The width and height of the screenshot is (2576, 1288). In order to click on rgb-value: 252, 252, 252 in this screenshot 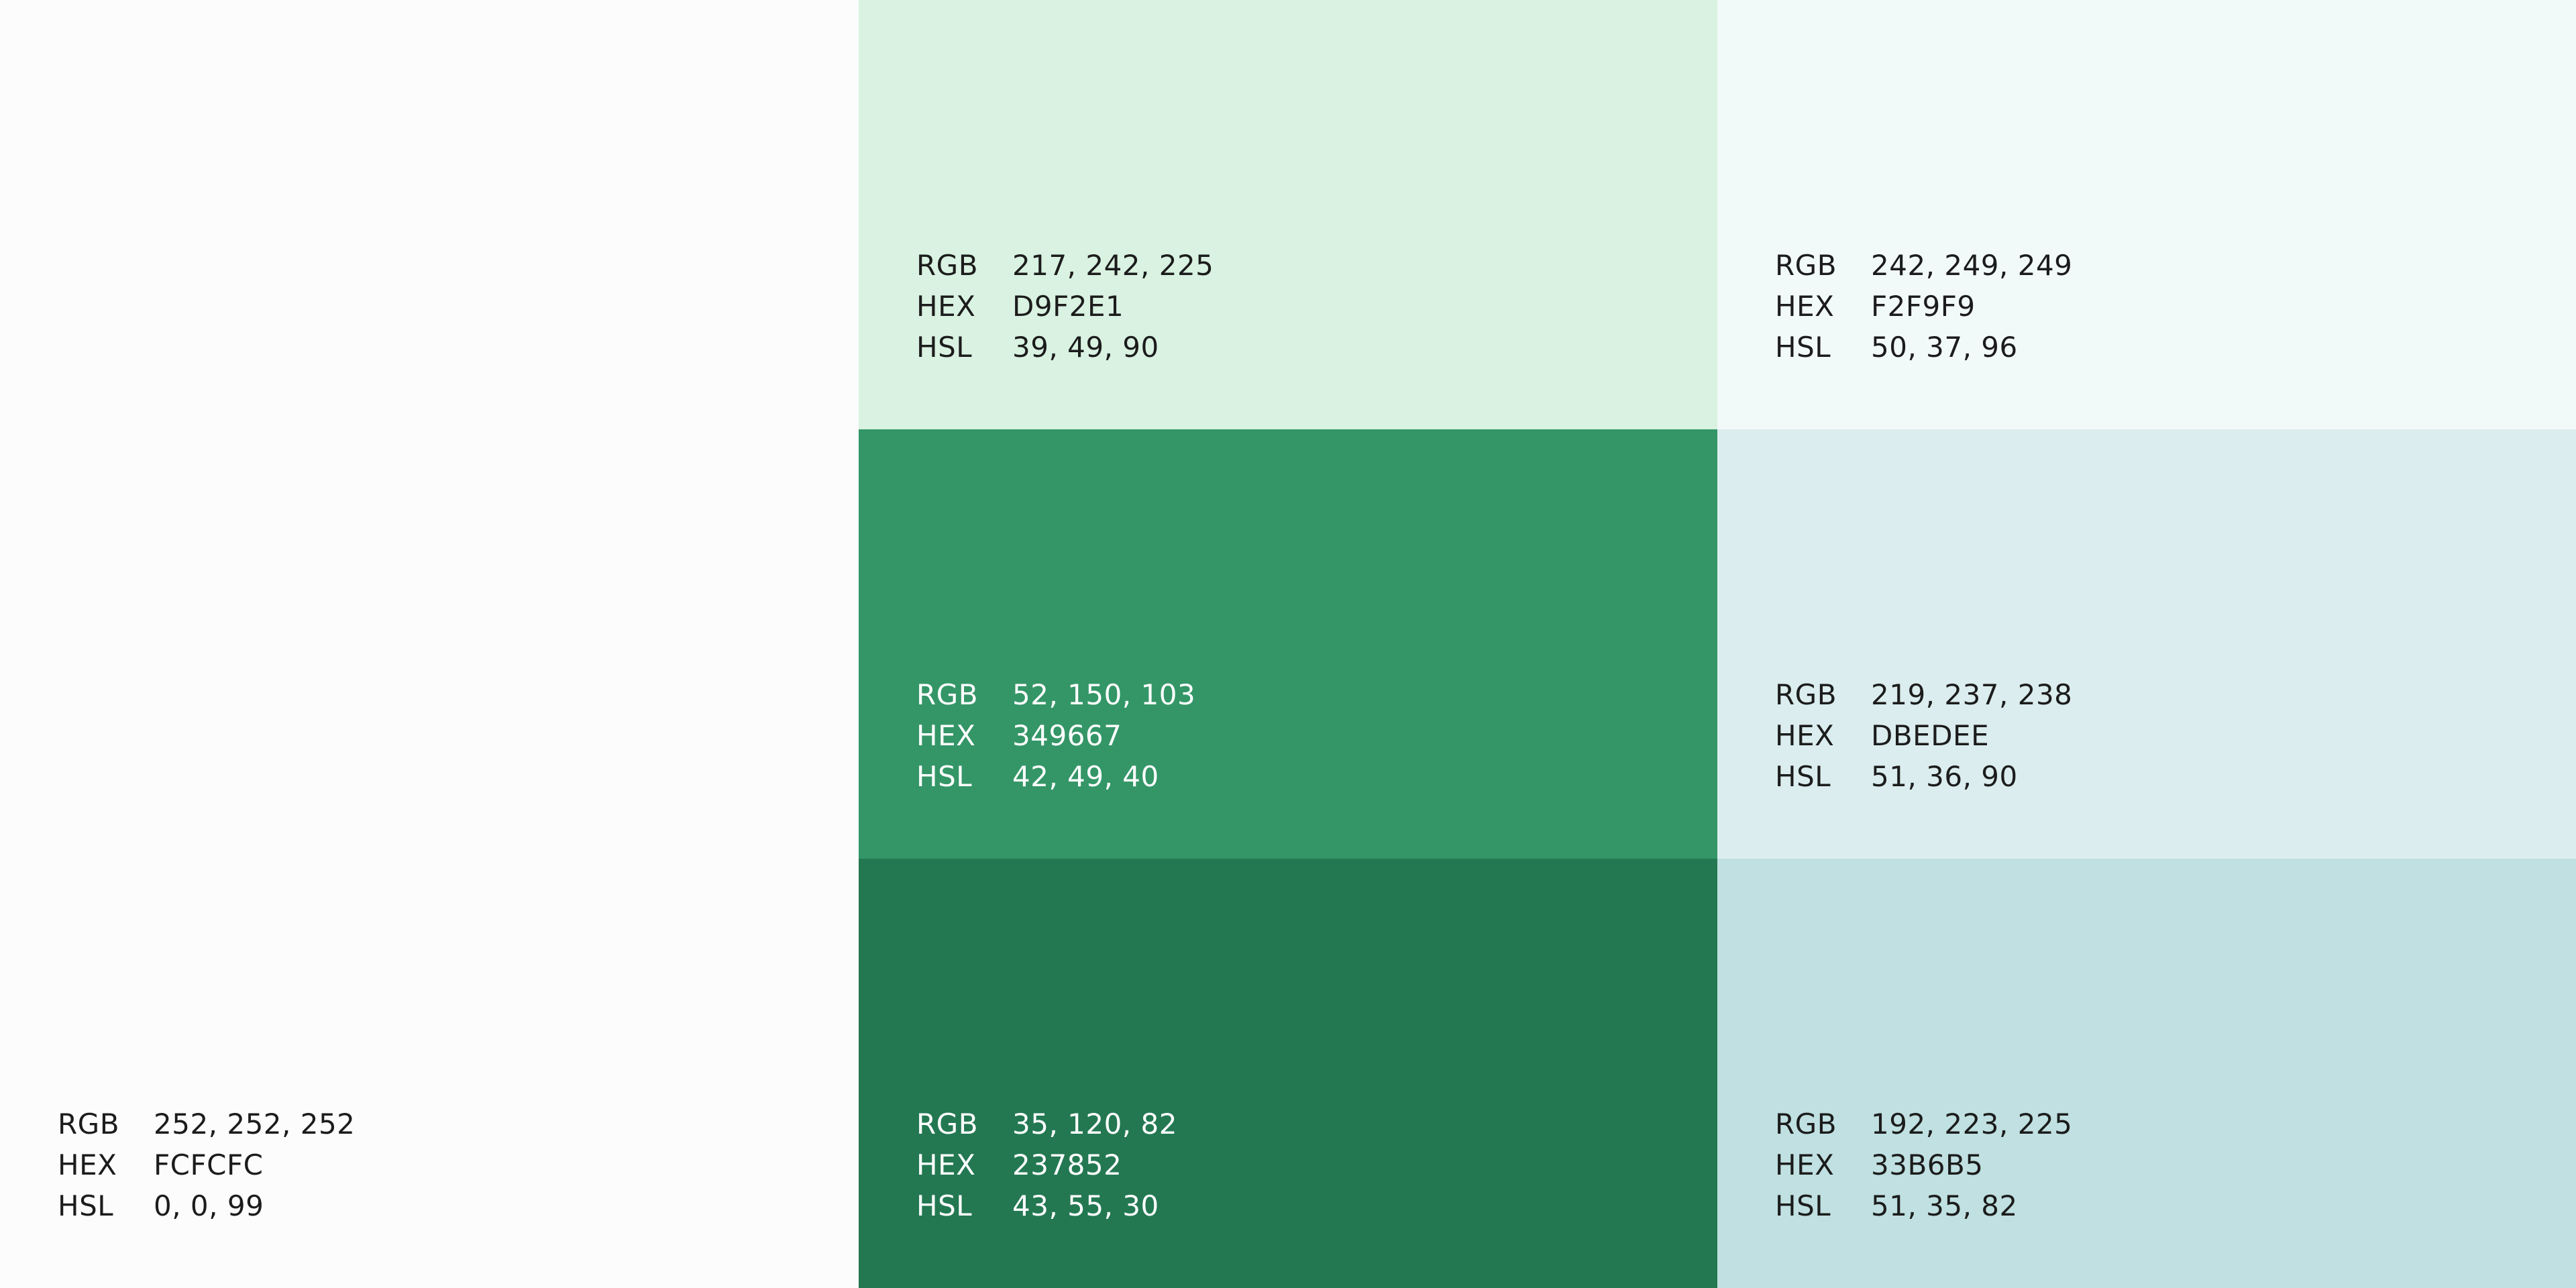, I will do `click(255, 1124)`.